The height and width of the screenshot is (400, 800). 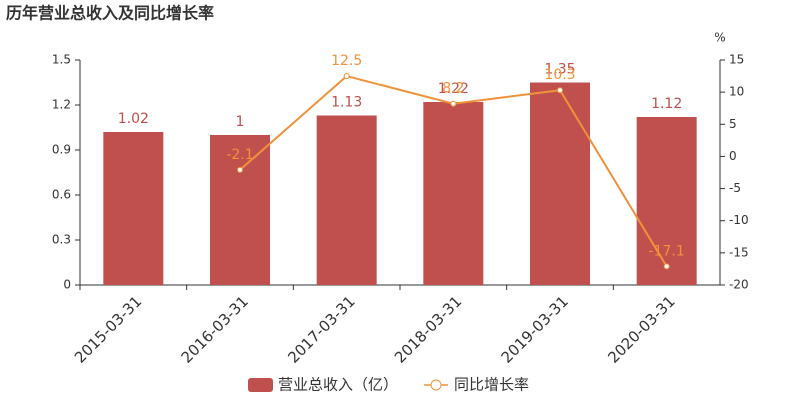 I want to click on bar-value-label: 1.35, so click(x=559, y=70).